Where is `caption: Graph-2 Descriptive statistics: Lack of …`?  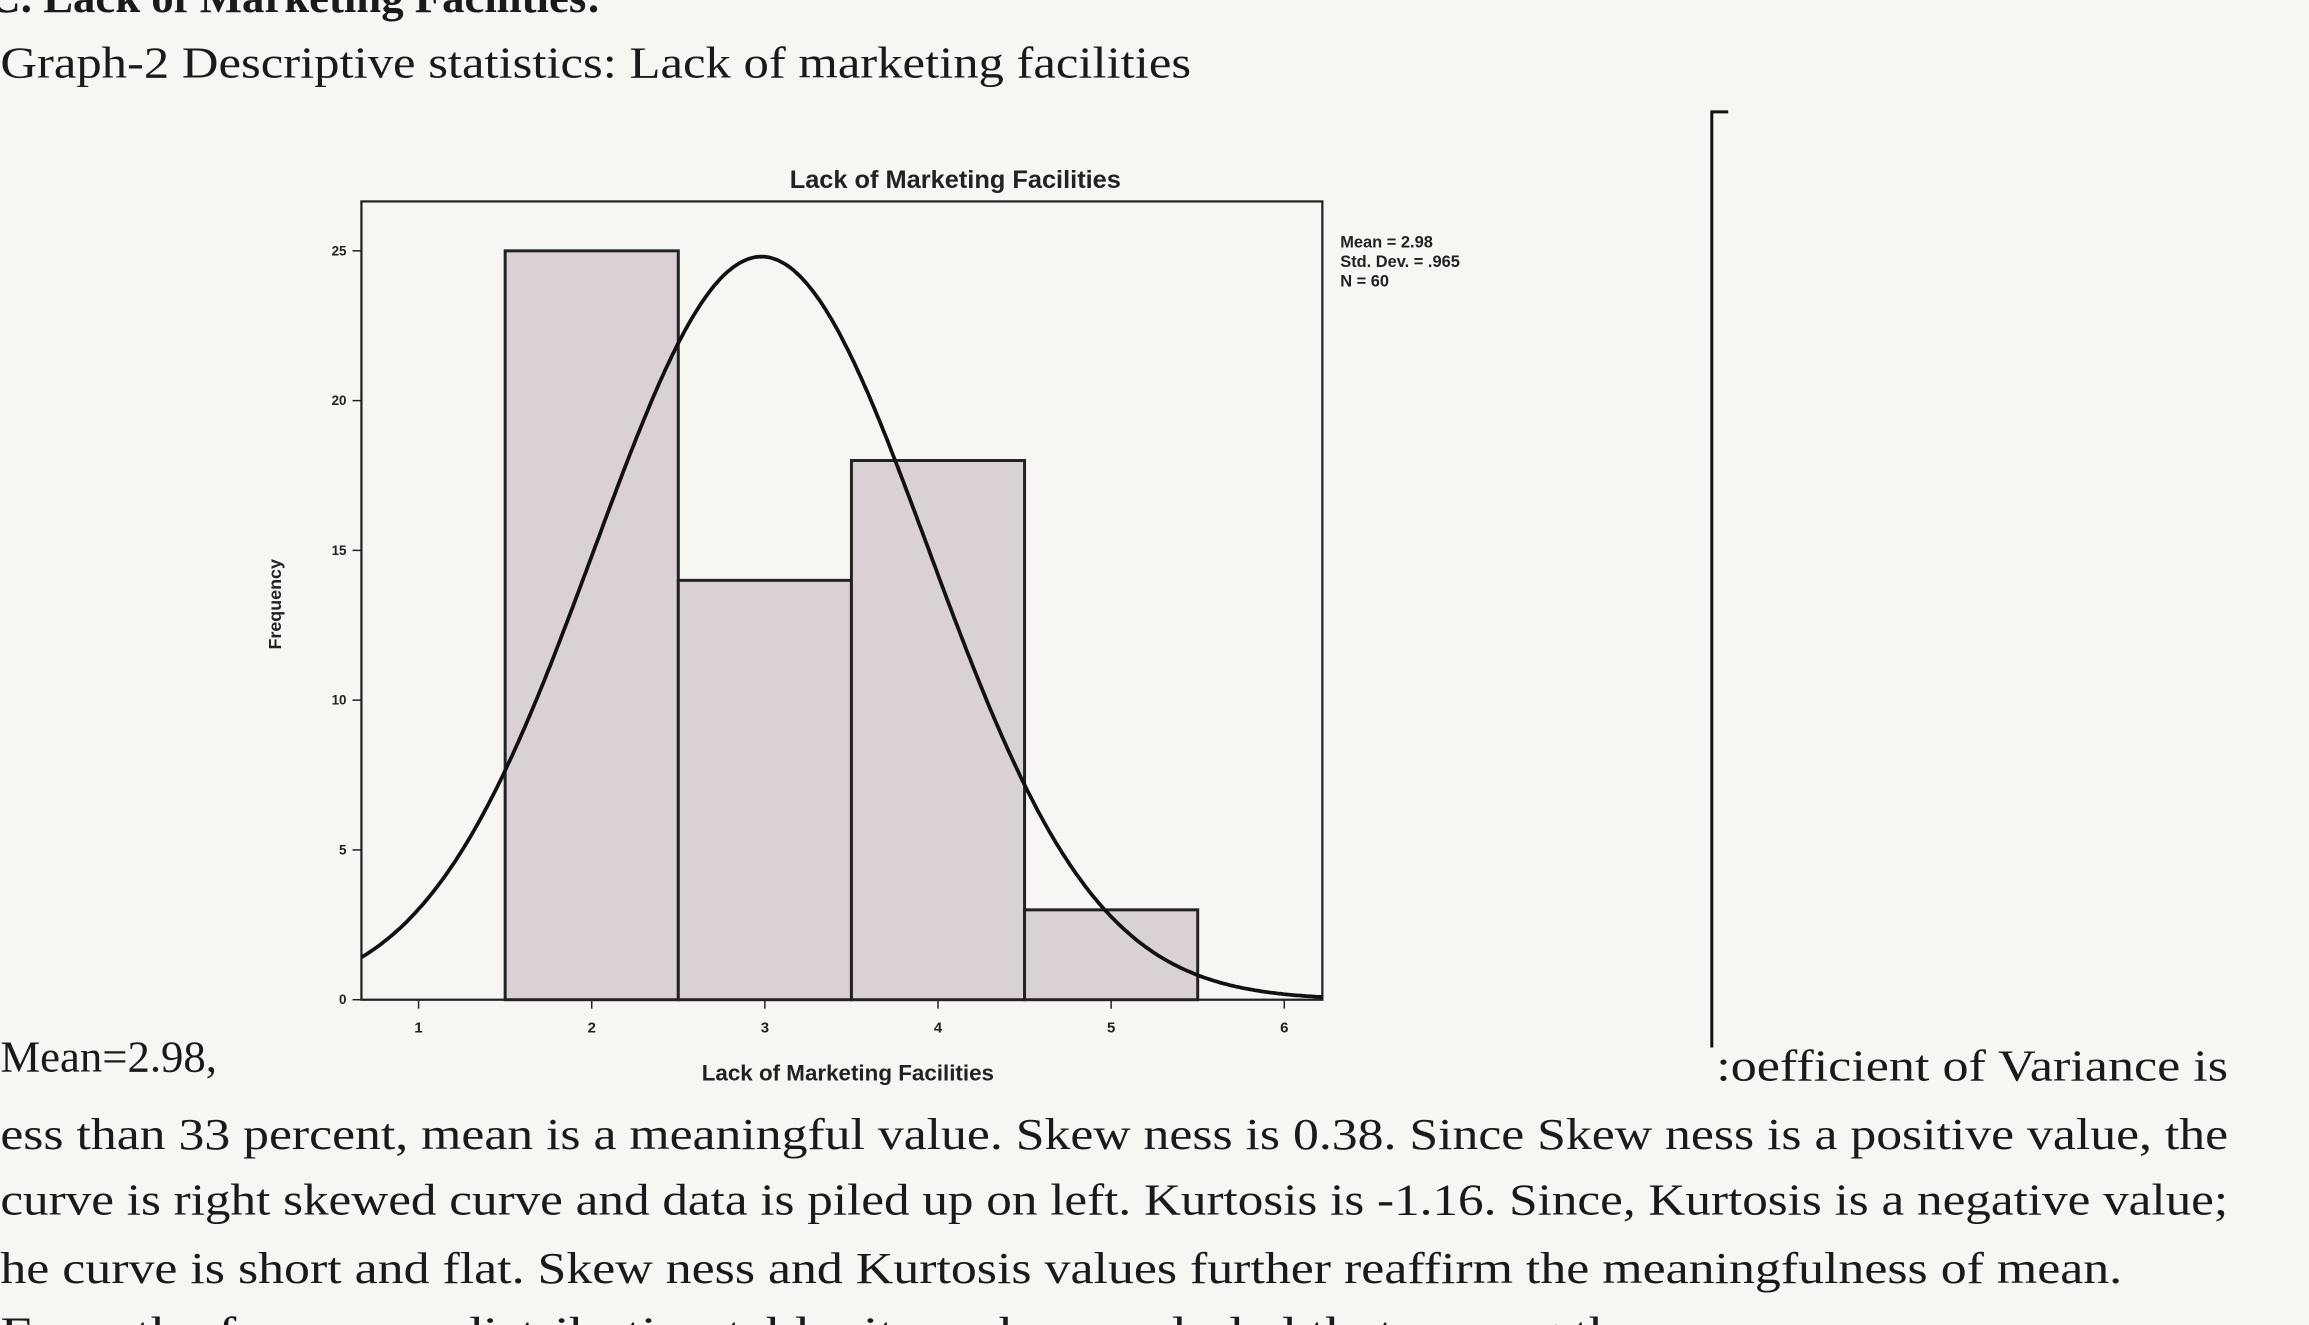
caption: Graph-2 Descriptive statistics: Lack of … is located at coordinates (595, 63).